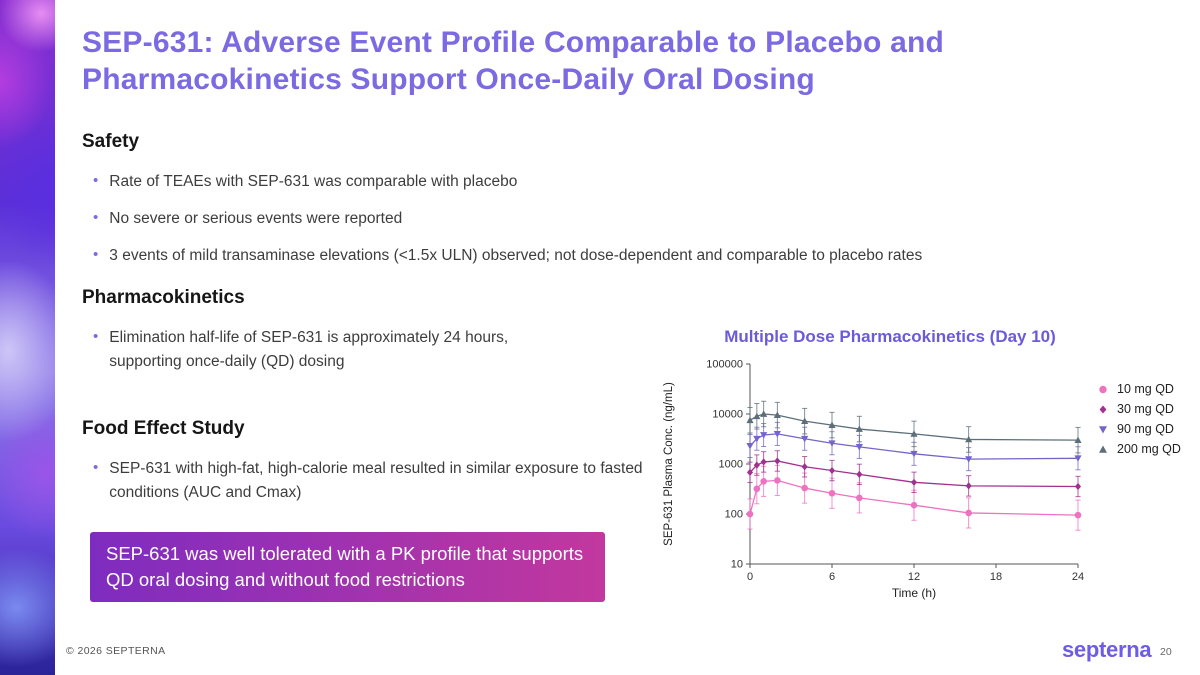 This screenshot has width=1200, height=675. Describe the element at coordinates (890, 336) in the screenshot. I see `chart-title: Multiple Dose Pharmacokinetics (Day 10)` at that location.